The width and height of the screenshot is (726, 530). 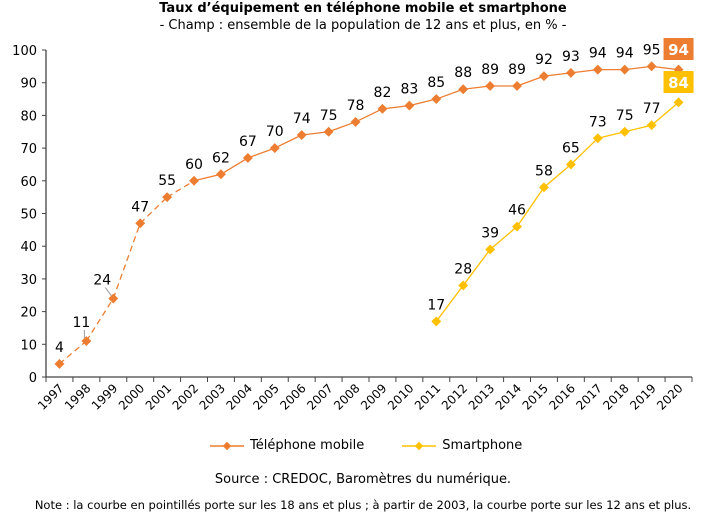 What do you see at coordinates (373, 396) in the screenshot?
I see `x-tick-label: 2009` at bounding box center [373, 396].